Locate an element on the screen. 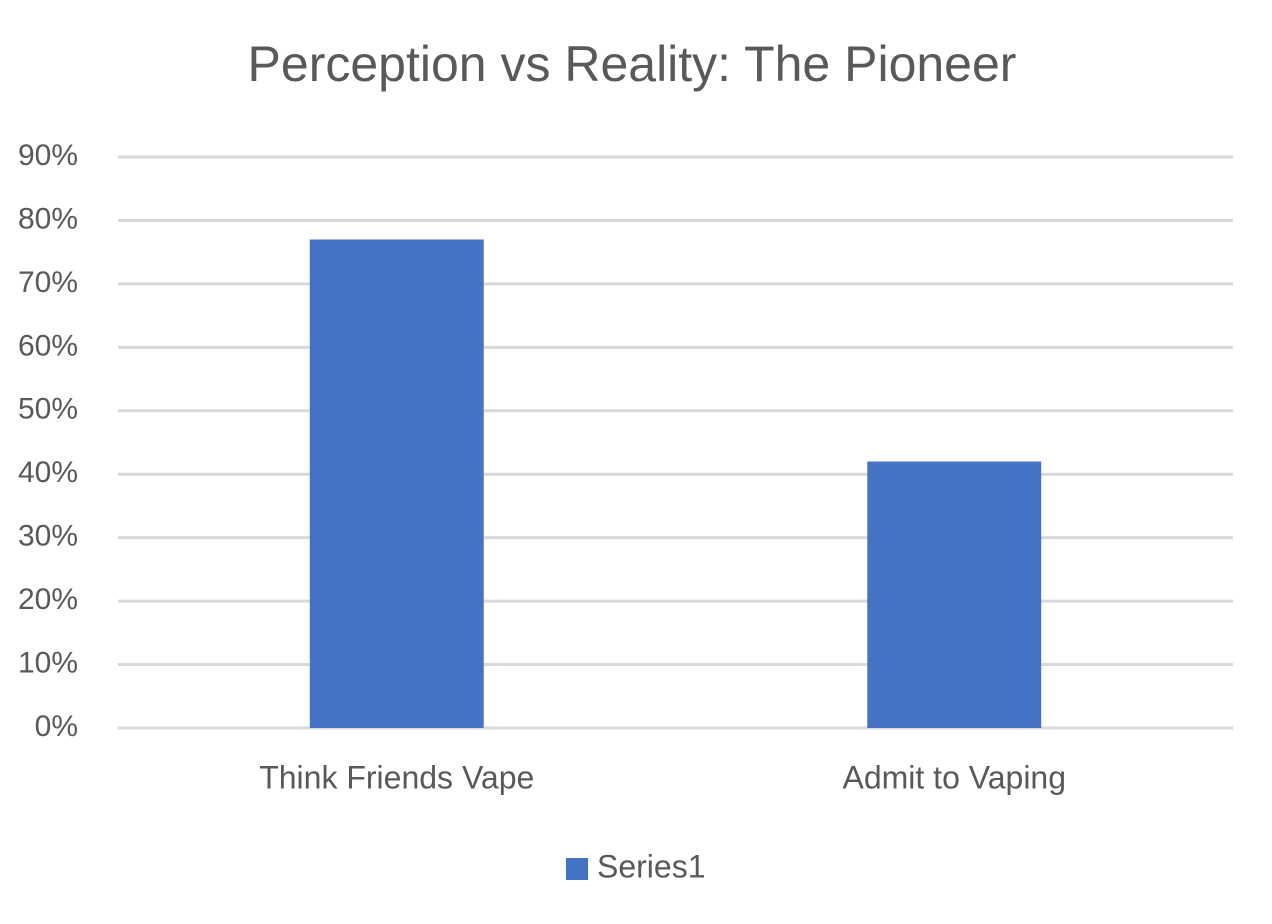 The height and width of the screenshot is (924, 1272). y-tick-label: 20% is located at coordinates (48, 599).